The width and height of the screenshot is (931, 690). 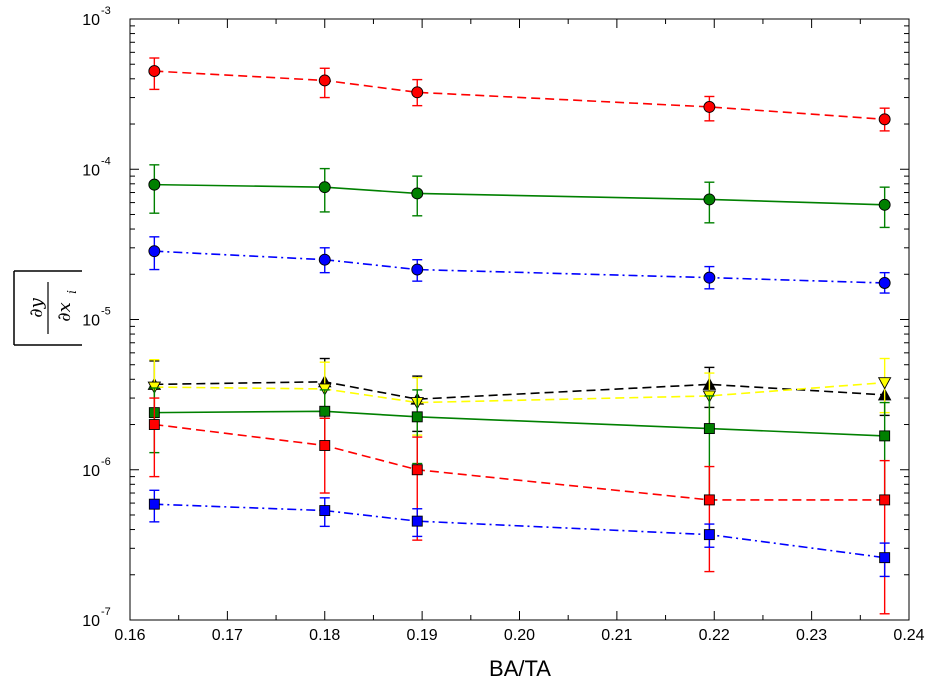 I want to click on x-tick-label: 0.19, so click(x=422, y=635).